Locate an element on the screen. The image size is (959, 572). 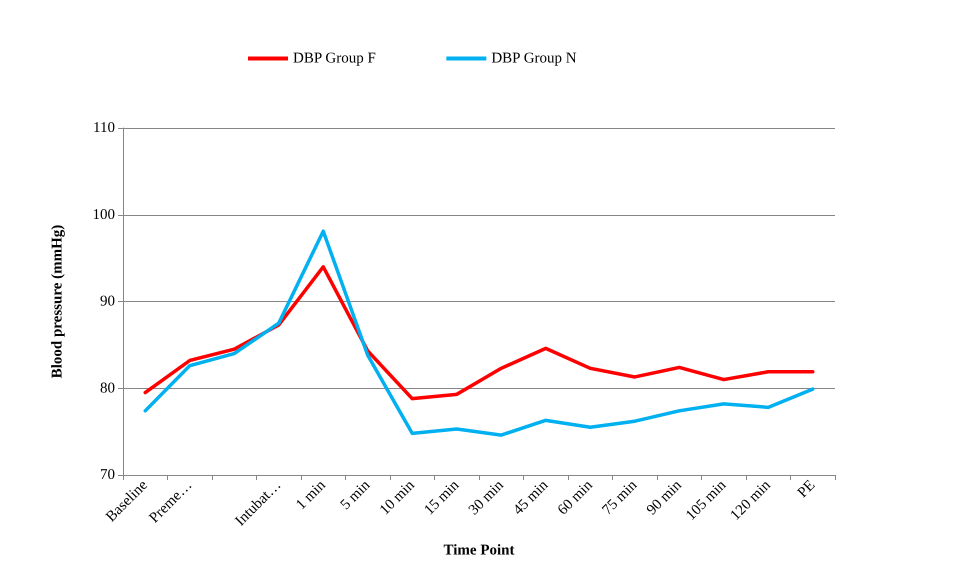
x-tick-label: 10 min is located at coordinates (397, 497).